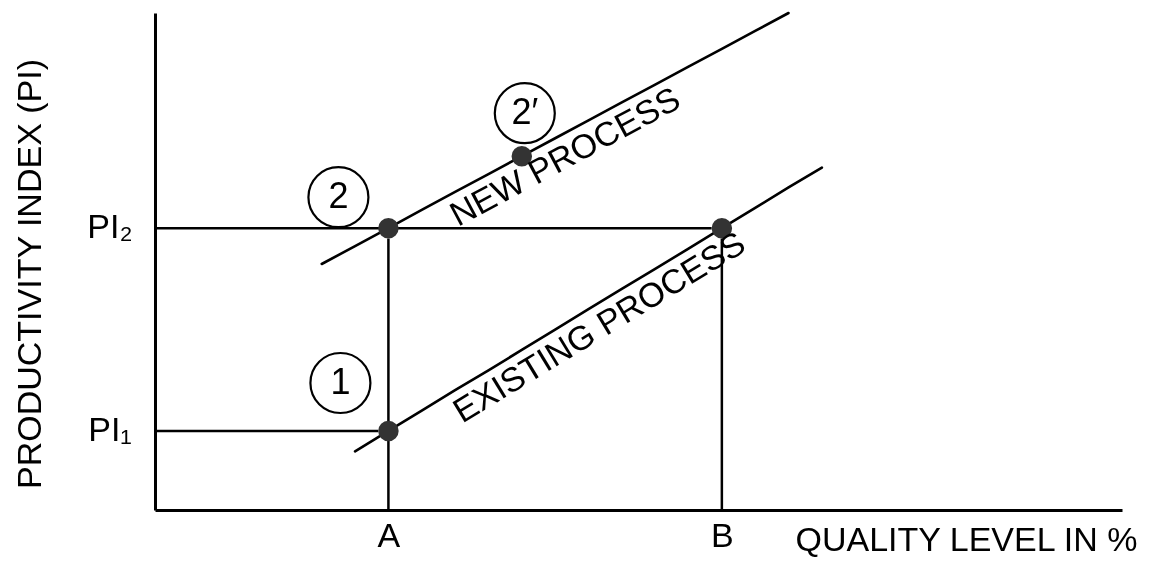 The width and height of the screenshot is (1154, 562). What do you see at coordinates (722, 534) in the screenshot?
I see `x-tick-label: B` at bounding box center [722, 534].